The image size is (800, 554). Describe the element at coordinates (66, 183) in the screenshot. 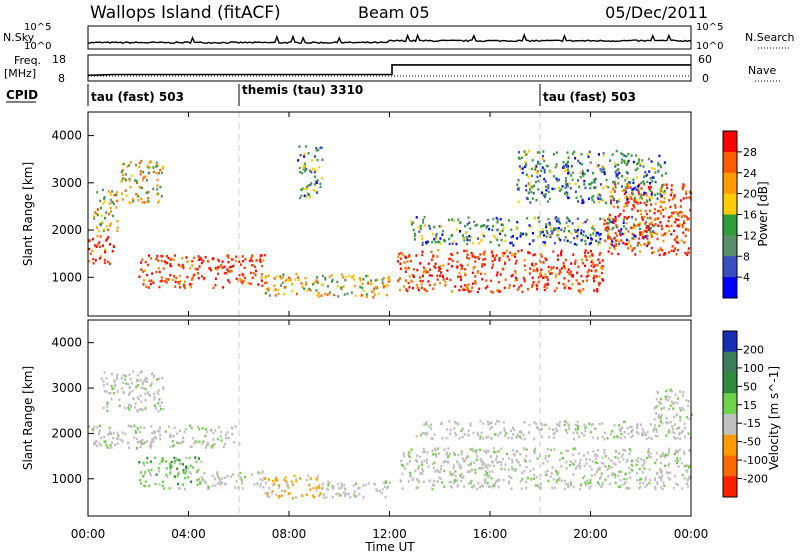

I see `y-tick-label: 3000` at that location.